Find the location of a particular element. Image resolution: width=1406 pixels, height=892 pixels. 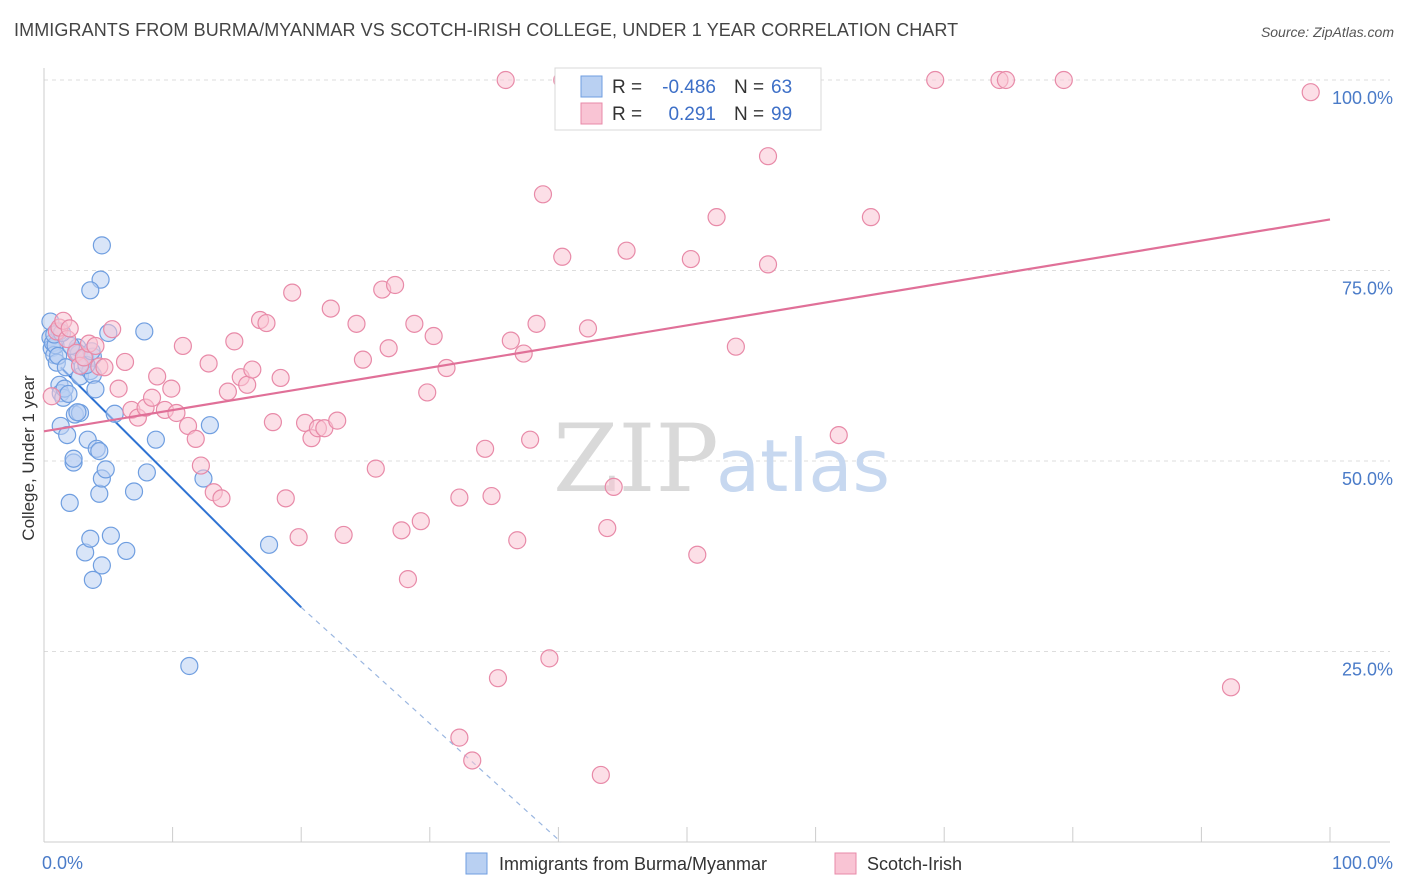

y-tick-labels: 25.0% 50.0% 75.0% 100.0% is located at coordinates (1362, 384).